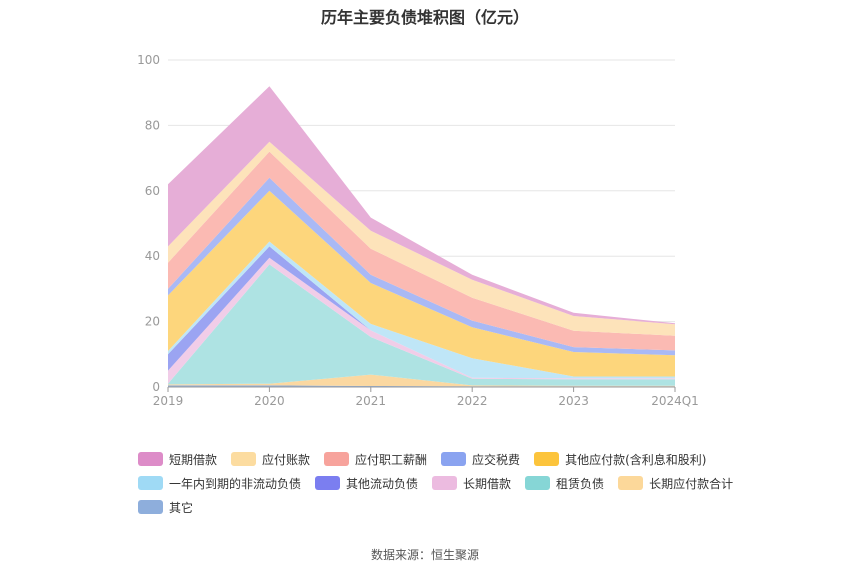 The width and height of the screenshot is (850, 575). I want to click on y-tick-label: 40, so click(152, 256).